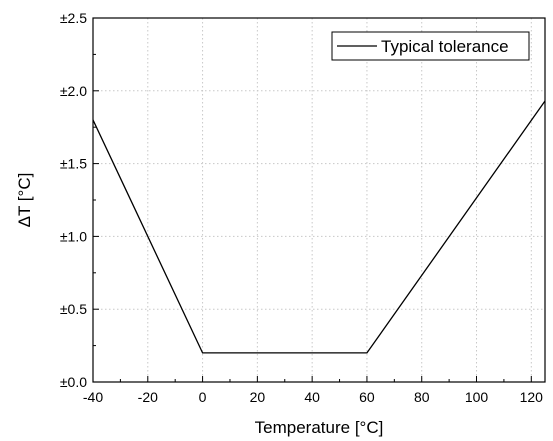  Describe the element at coordinates (73, 164) in the screenshot. I see `y-tick-label: ±1.5` at that location.